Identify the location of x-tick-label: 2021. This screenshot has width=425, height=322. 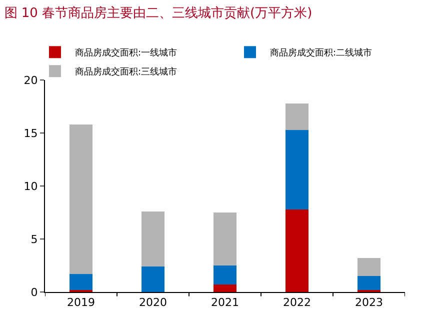
(225, 303).